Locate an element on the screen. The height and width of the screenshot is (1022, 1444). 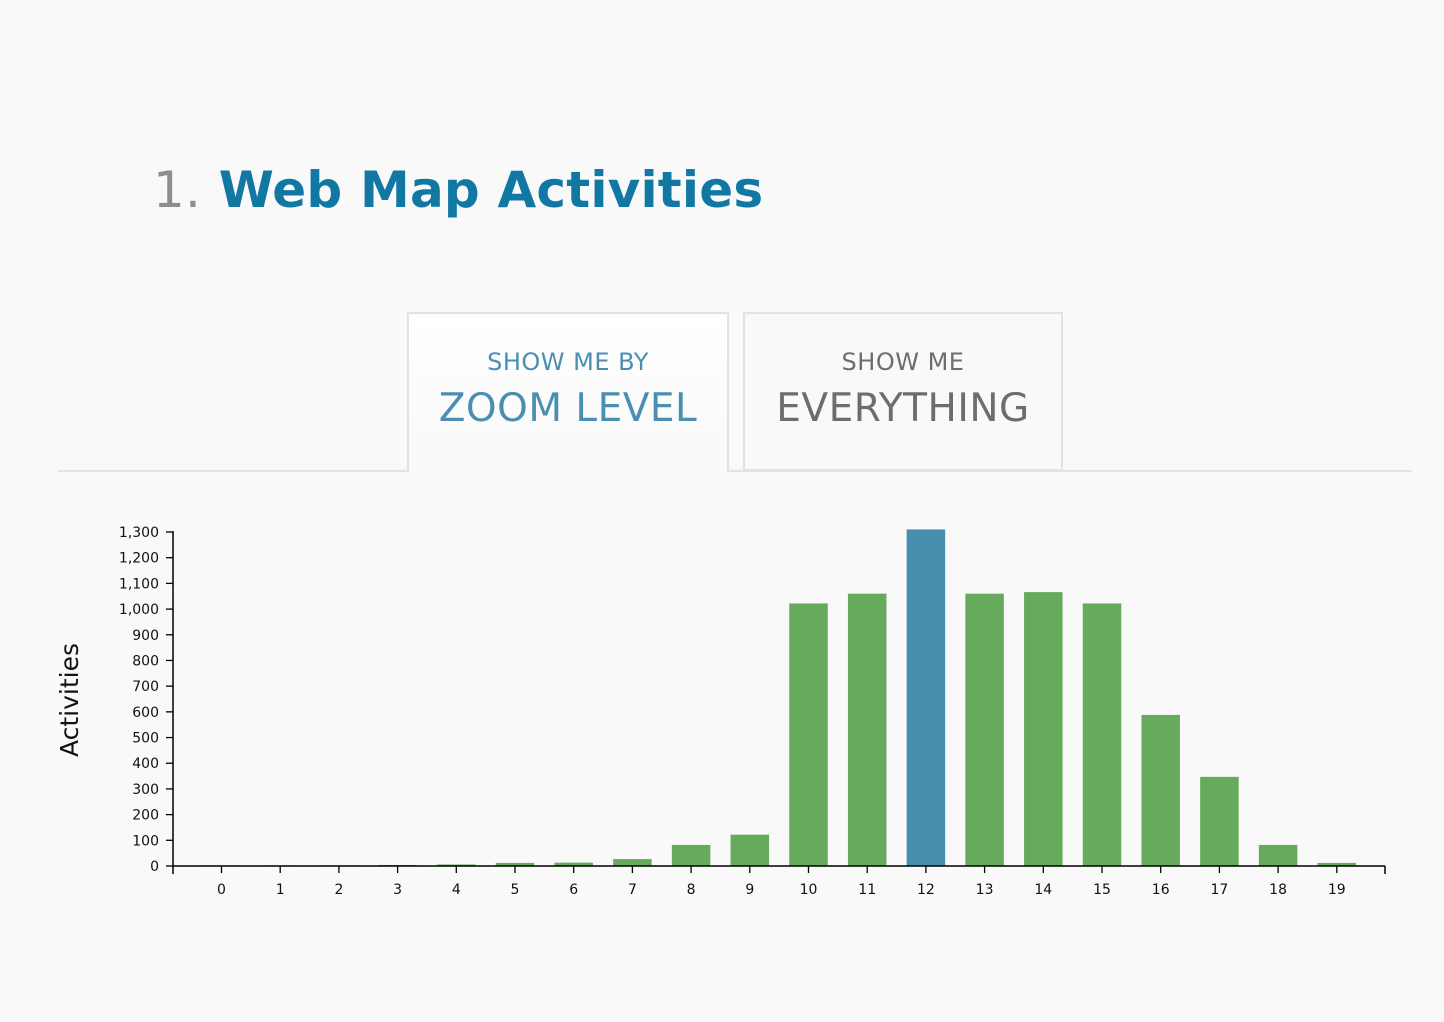
y-tick-label-800: 800 is located at coordinates (145, 661).